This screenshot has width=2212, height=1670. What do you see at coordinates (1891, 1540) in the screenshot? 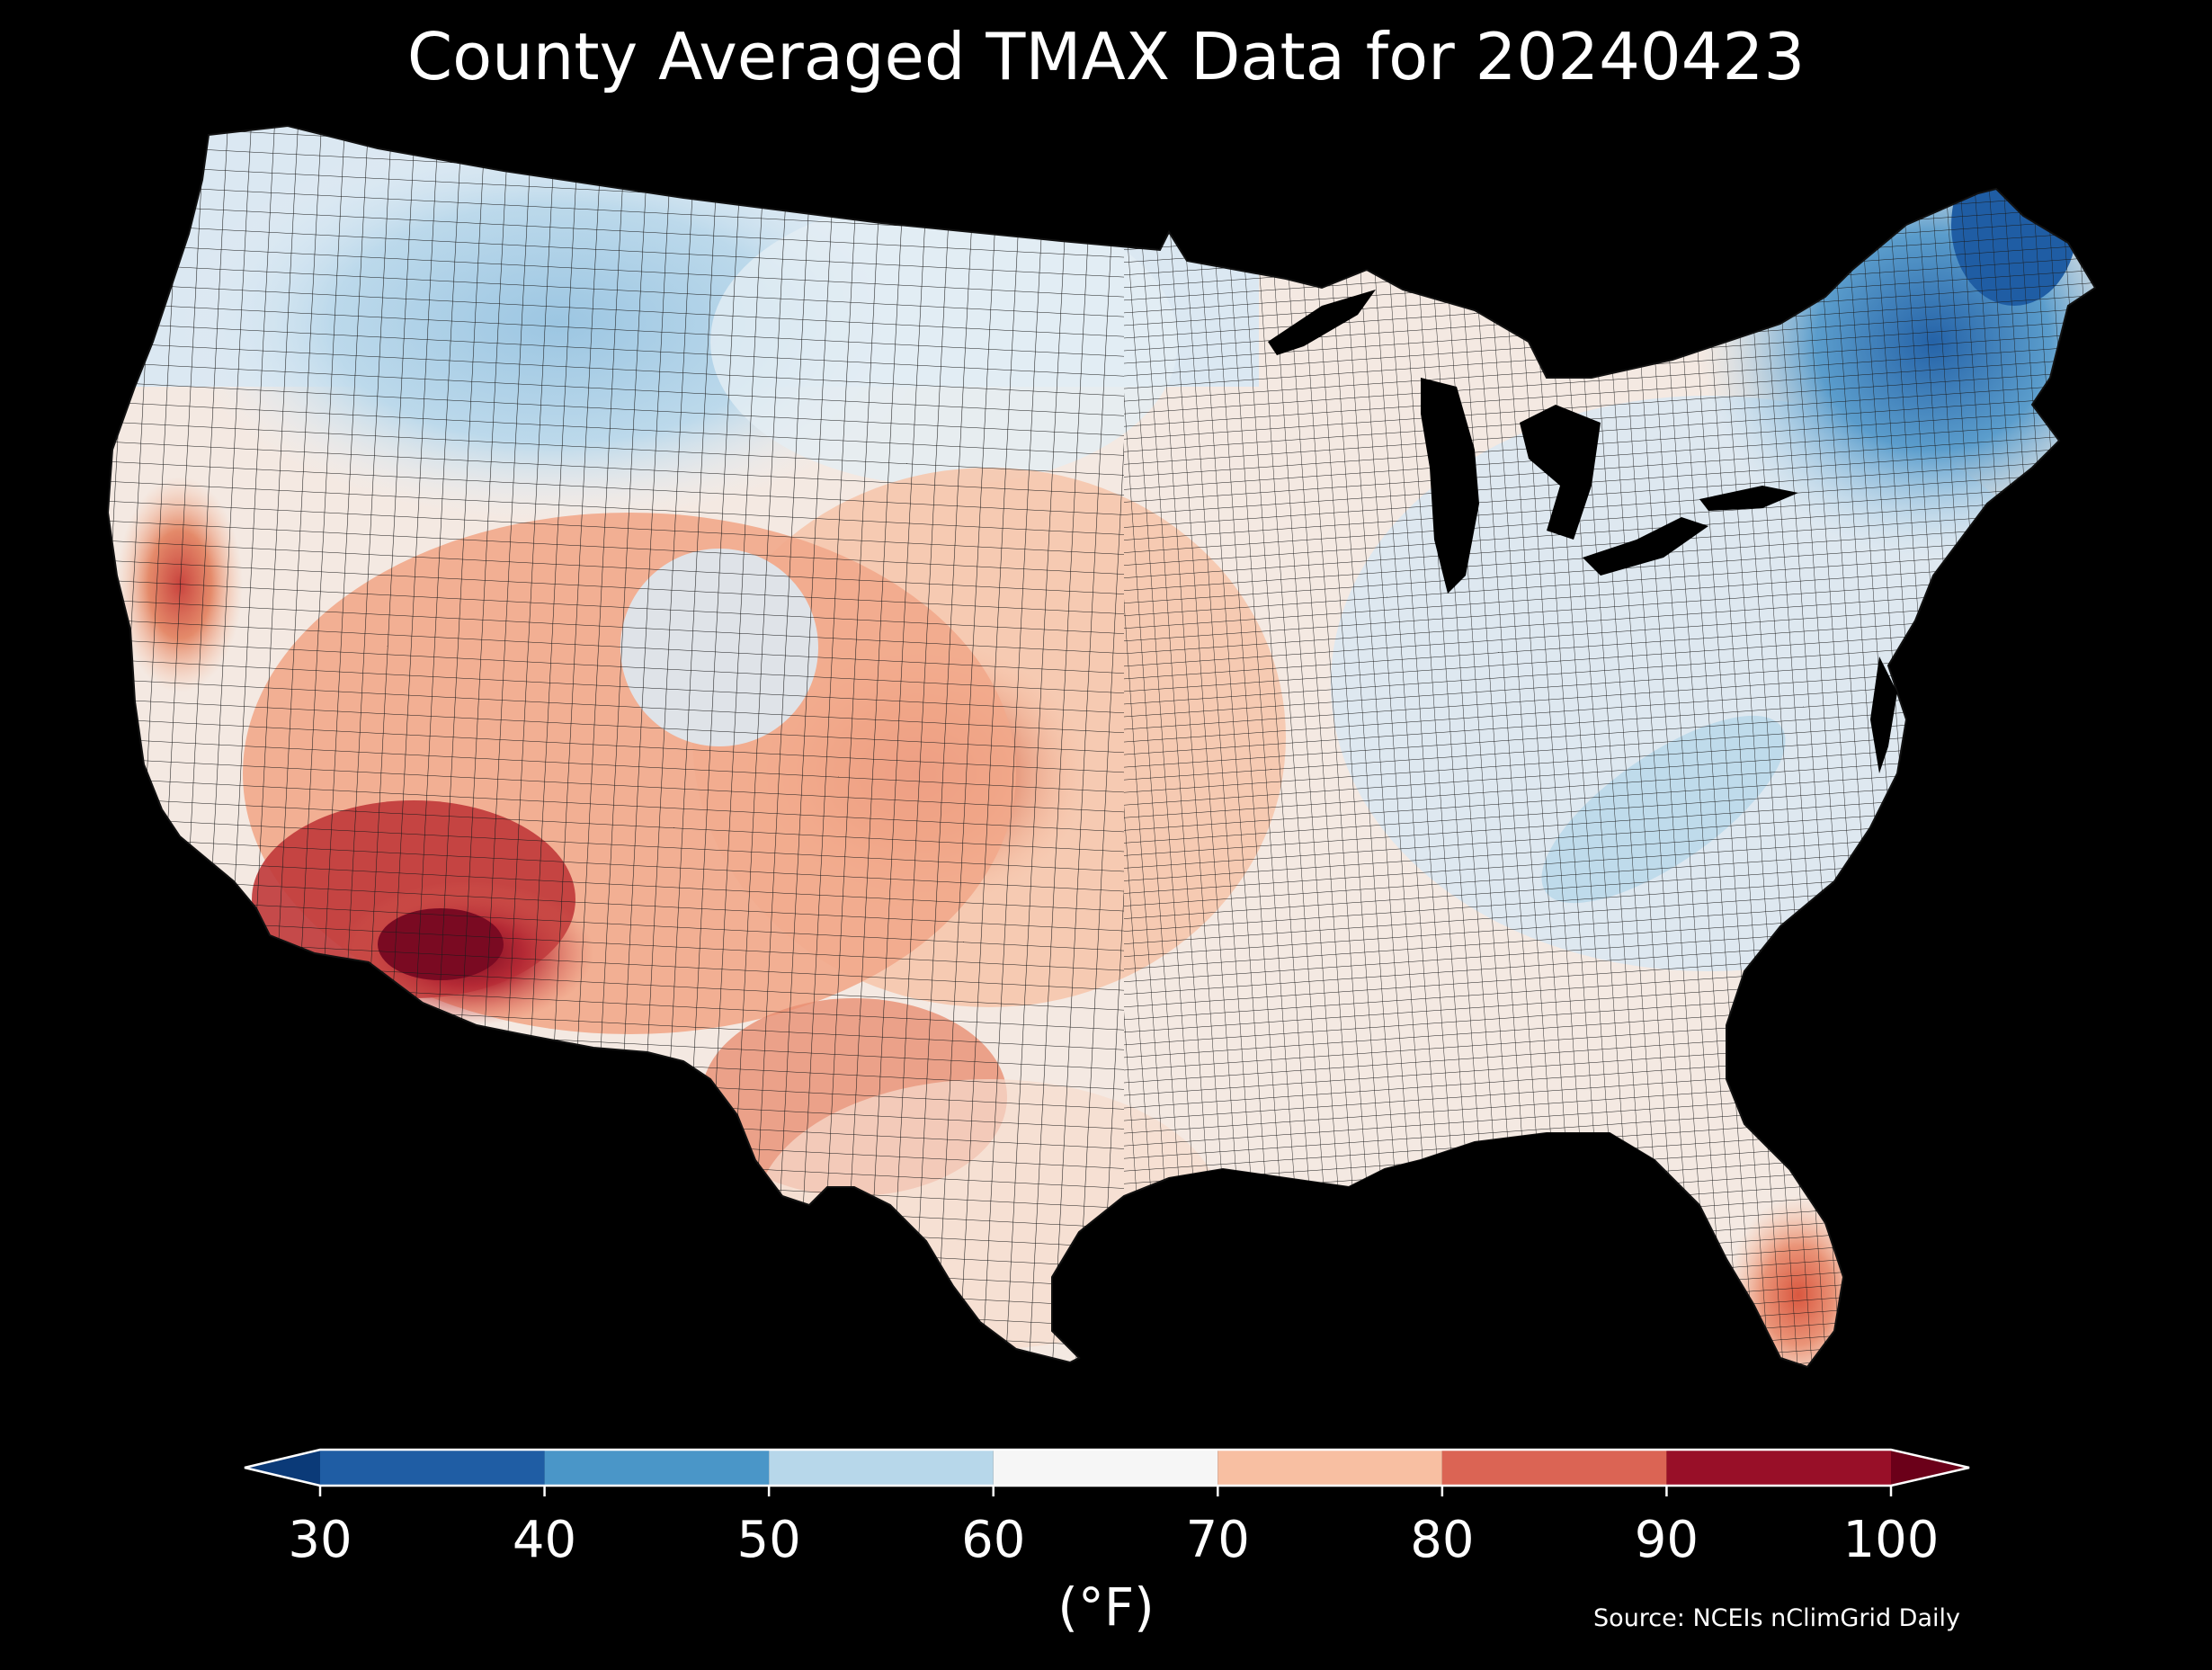
I see `colorbar-tick-label: 100` at bounding box center [1891, 1540].